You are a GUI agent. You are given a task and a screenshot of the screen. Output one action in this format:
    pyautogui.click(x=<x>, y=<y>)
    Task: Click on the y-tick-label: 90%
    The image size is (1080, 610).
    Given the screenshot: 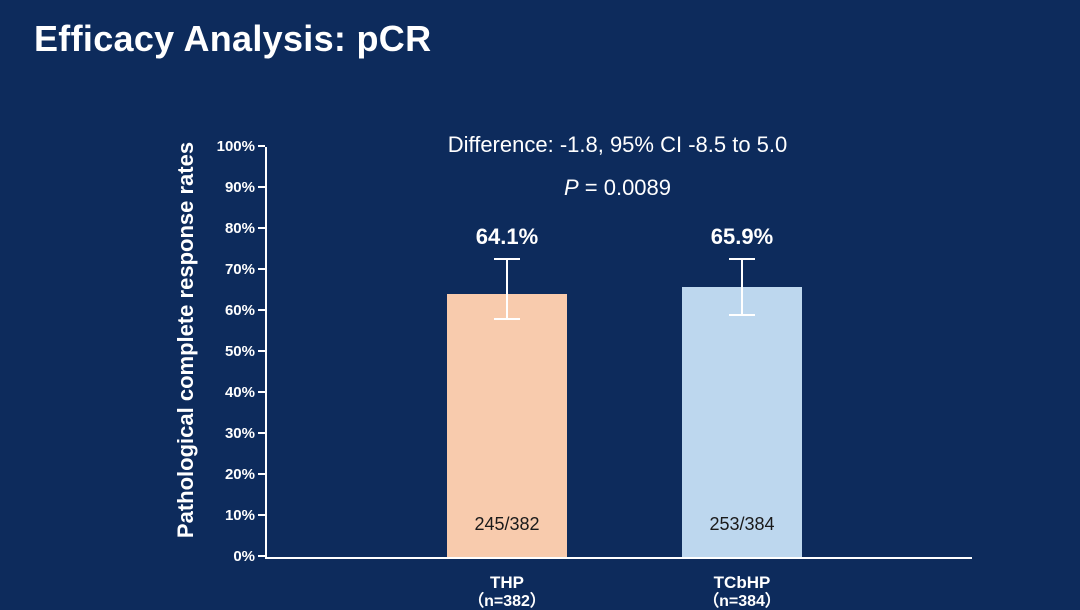 What is the action you would take?
    pyautogui.click(x=239, y=187)
    